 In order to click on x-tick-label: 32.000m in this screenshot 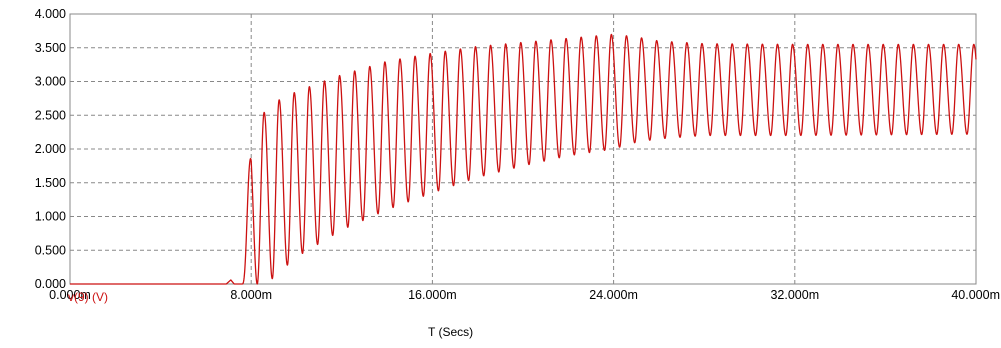, I will do `click(794, 295)`.